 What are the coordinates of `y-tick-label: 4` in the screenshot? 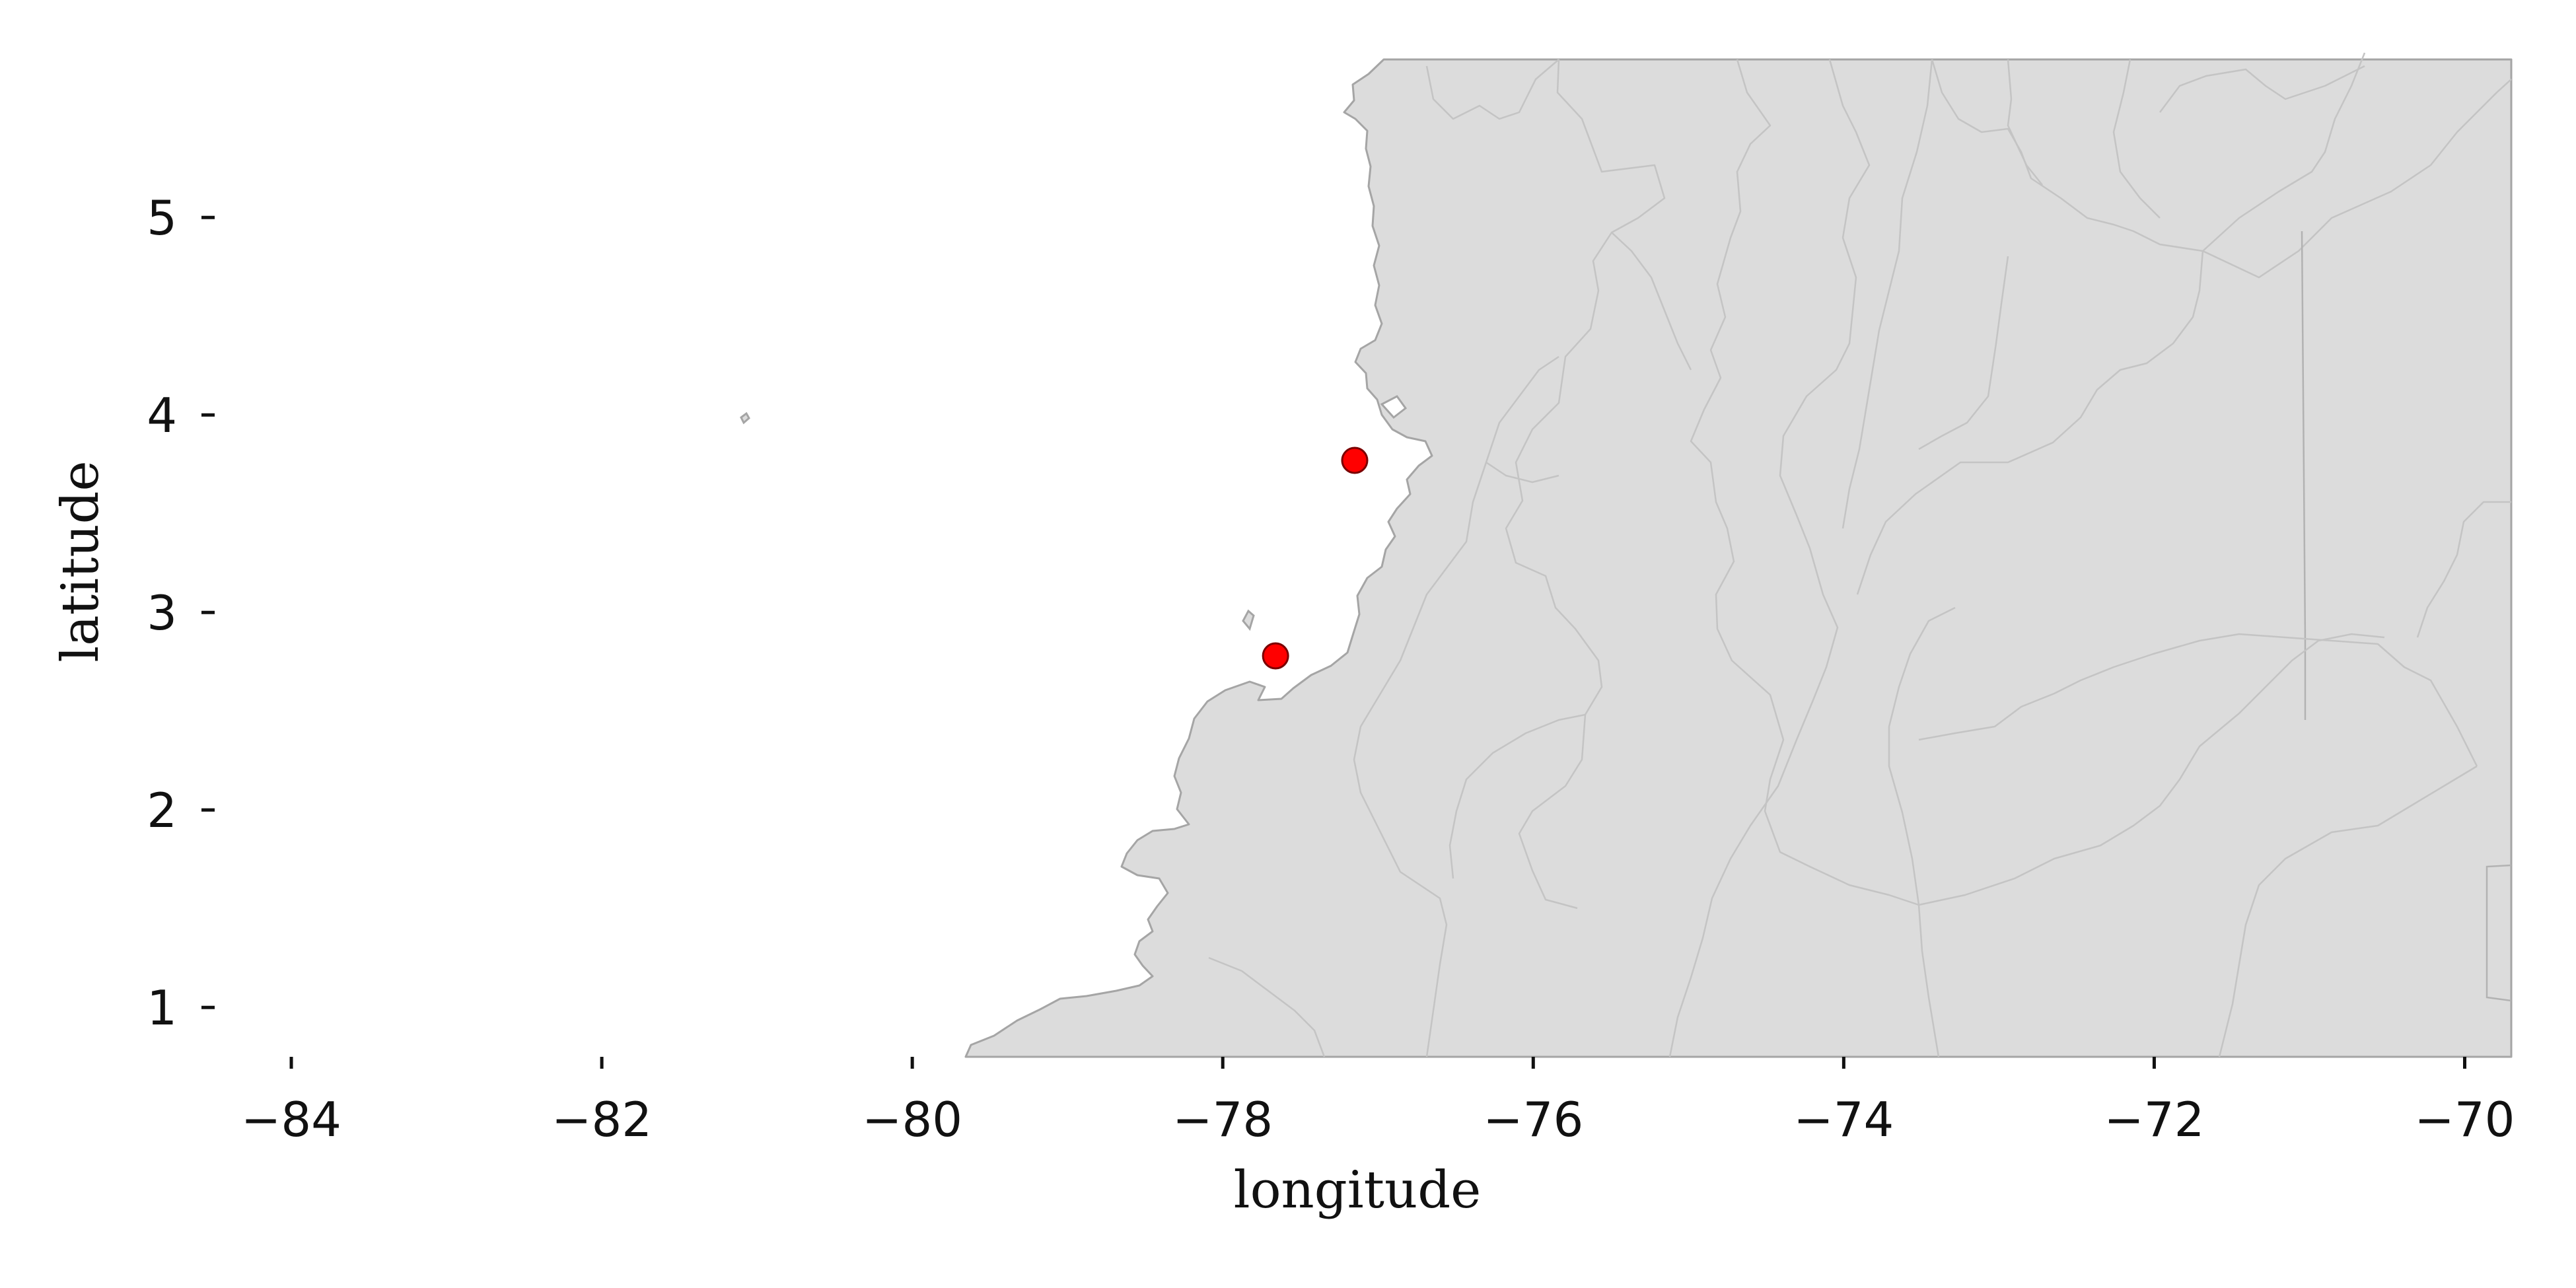 It's located at (162, 416).